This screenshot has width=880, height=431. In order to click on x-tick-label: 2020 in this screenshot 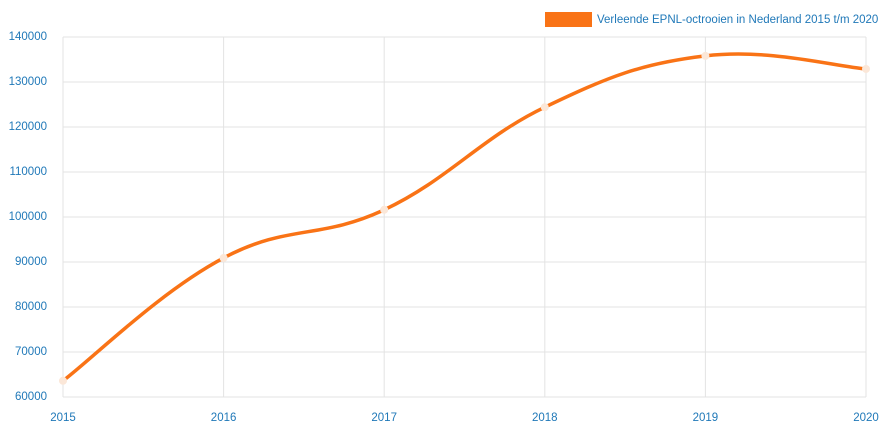, I will do `click(866, 418)`.